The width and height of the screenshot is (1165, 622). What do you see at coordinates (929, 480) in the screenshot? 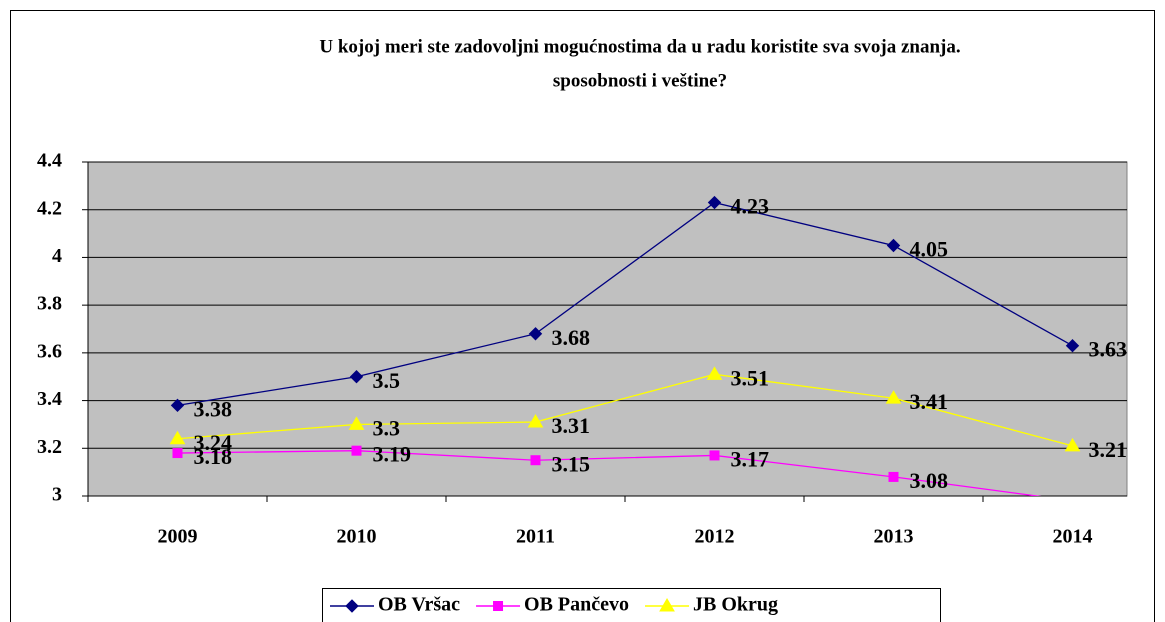
I see `data-label: 3.08` at bounding box center [929, 480].